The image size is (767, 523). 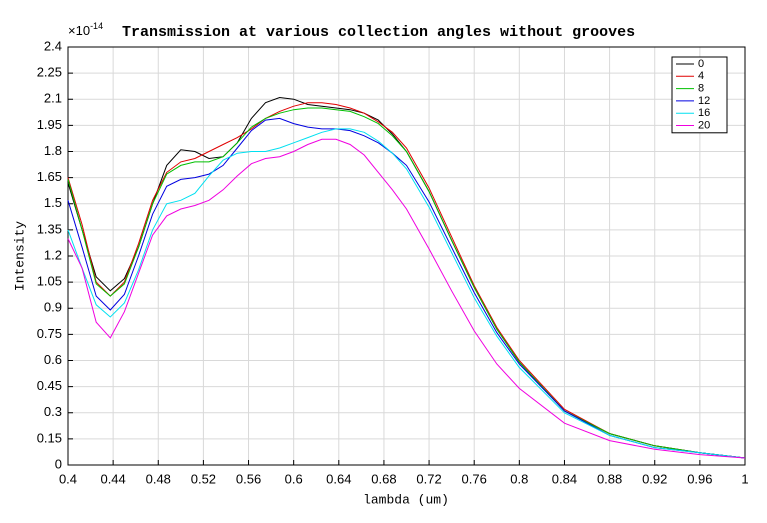 What do you see at coordinates (49, 72) in the screenshot?
I see `y-tick-label: 2.25` at bounding box center [49, 72].